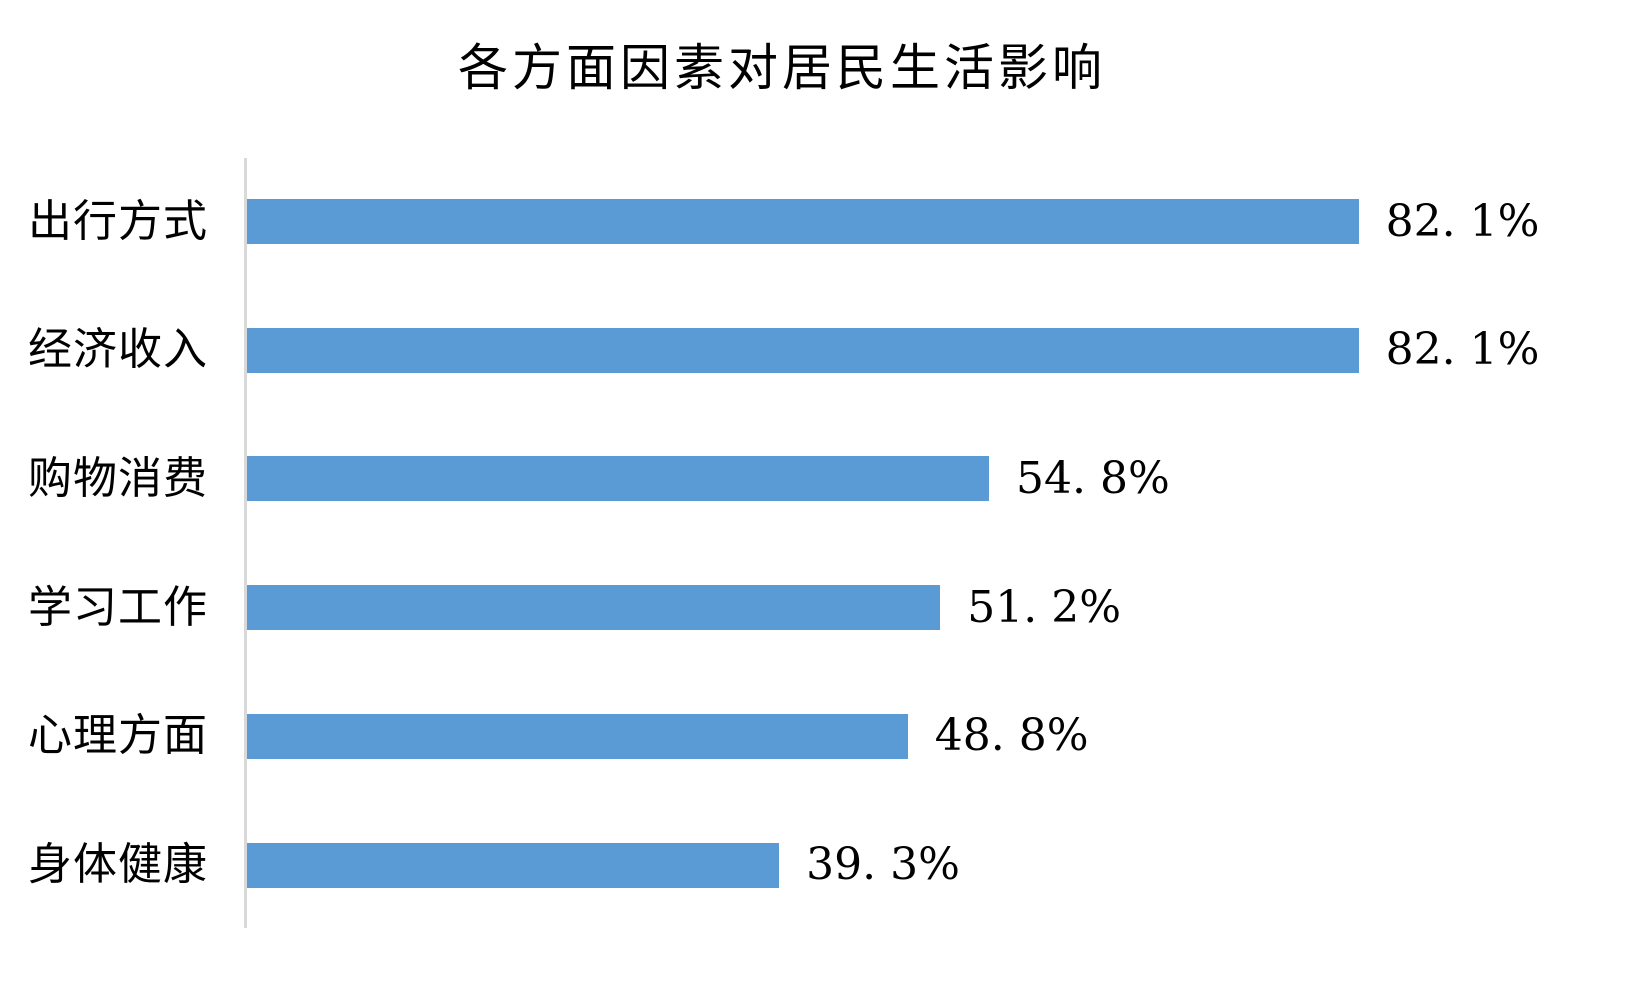 The width and height of the screenshot is (1650, 983). I want to click on value-label: 48. 8%, so click(1011, 736).